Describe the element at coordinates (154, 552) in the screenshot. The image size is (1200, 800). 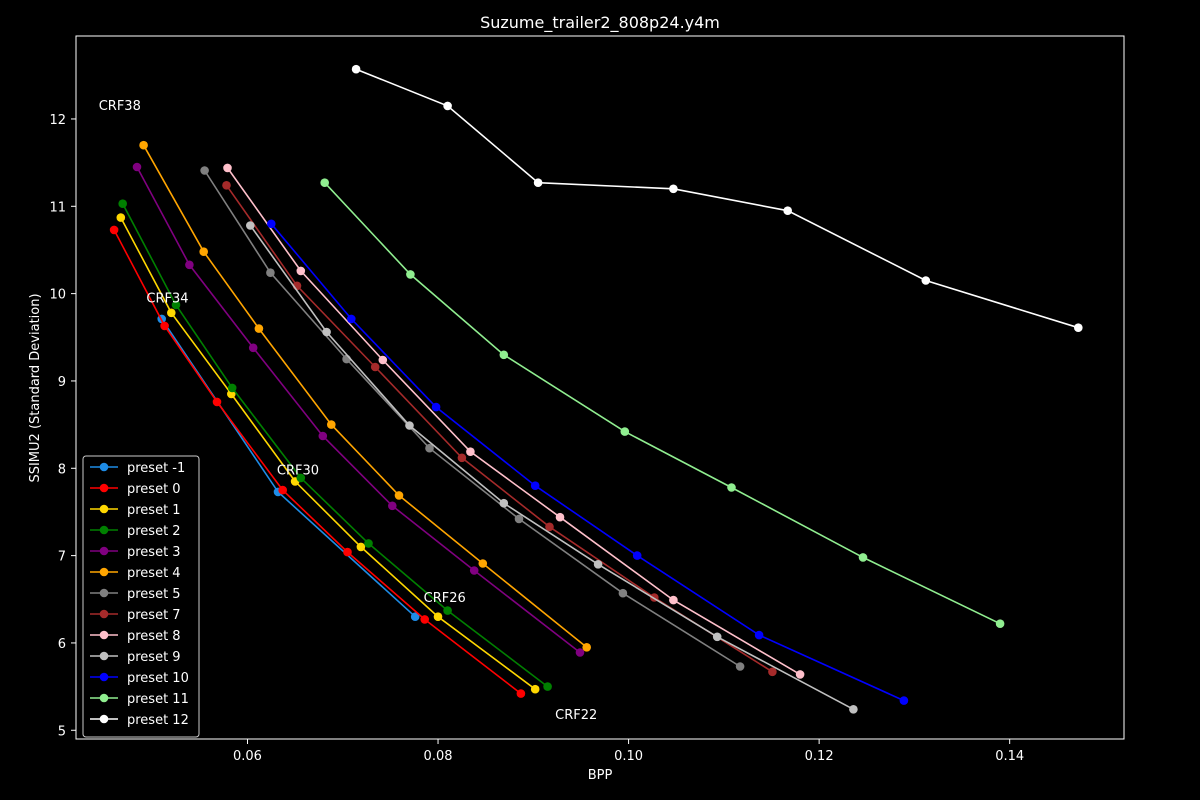
I see `legend-label: preset 3` at that location.